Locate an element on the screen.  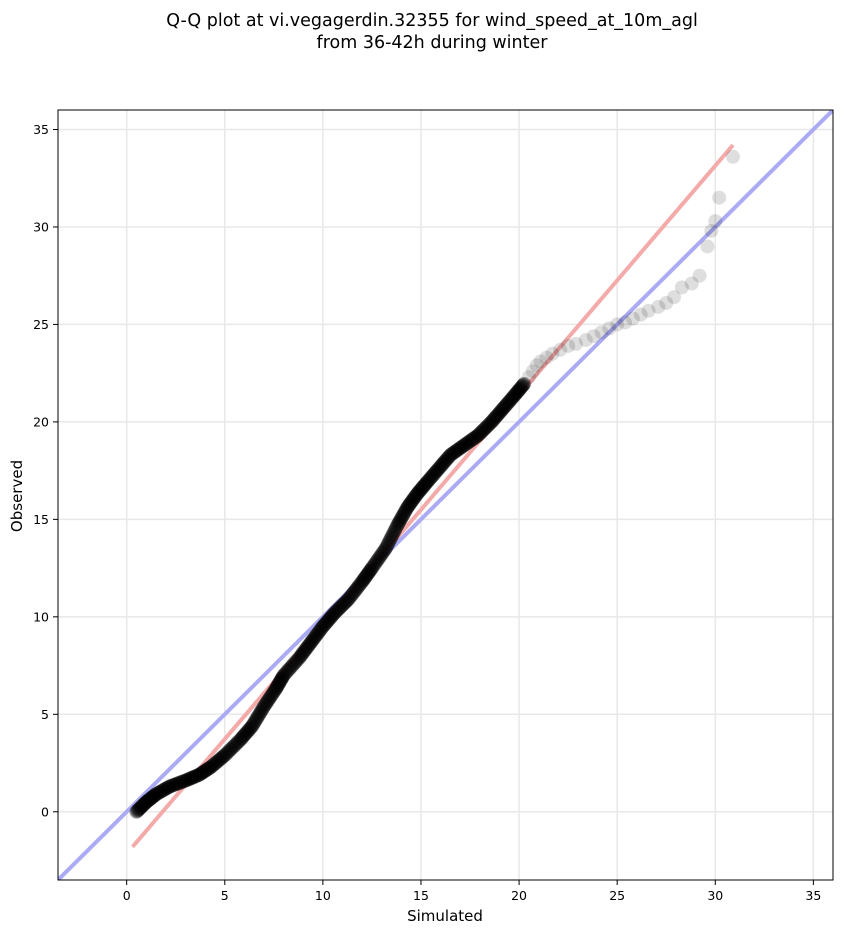
chart-title-line-2: from 36-42h during winter is located at coordinates (433, 43).